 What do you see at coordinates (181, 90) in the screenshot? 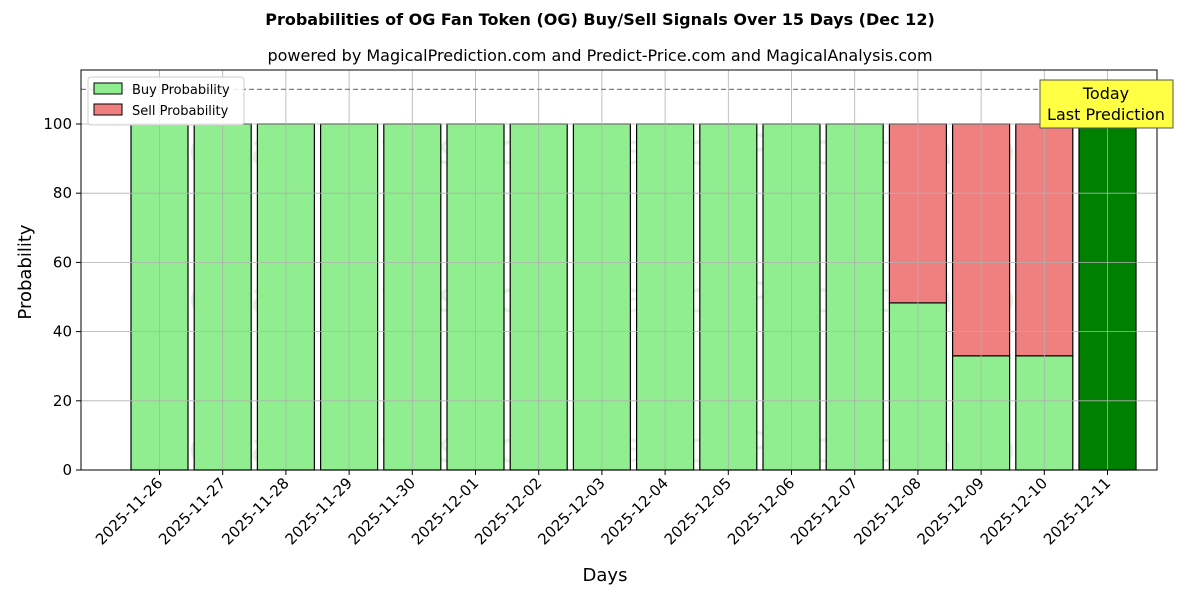
I see `legend-label: Buy Probability` at bounding box center [181, 90].